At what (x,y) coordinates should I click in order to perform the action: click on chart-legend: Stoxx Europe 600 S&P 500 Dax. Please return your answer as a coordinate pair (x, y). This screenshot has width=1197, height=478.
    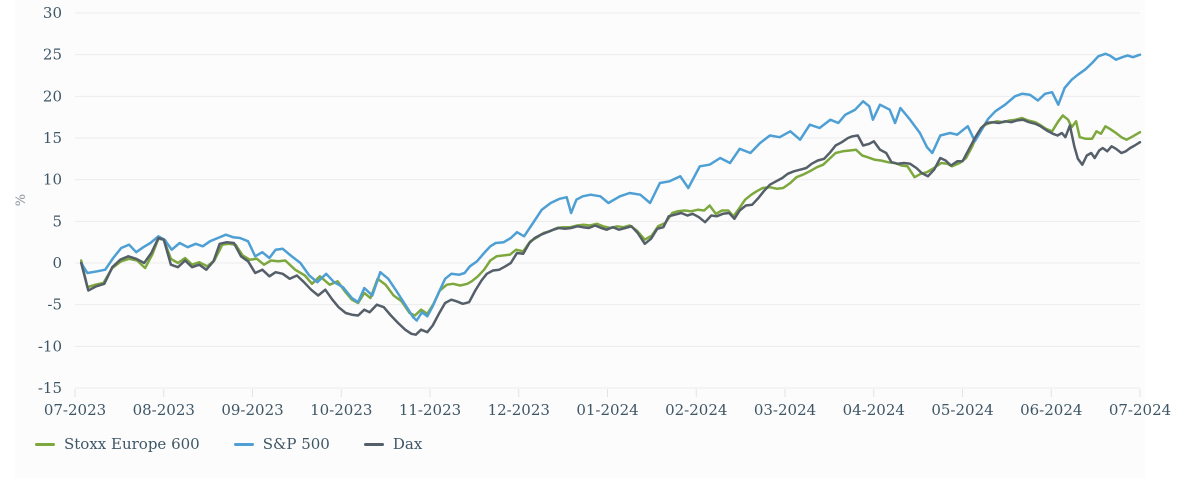
    Looking at the image, I should click on (228, 444).